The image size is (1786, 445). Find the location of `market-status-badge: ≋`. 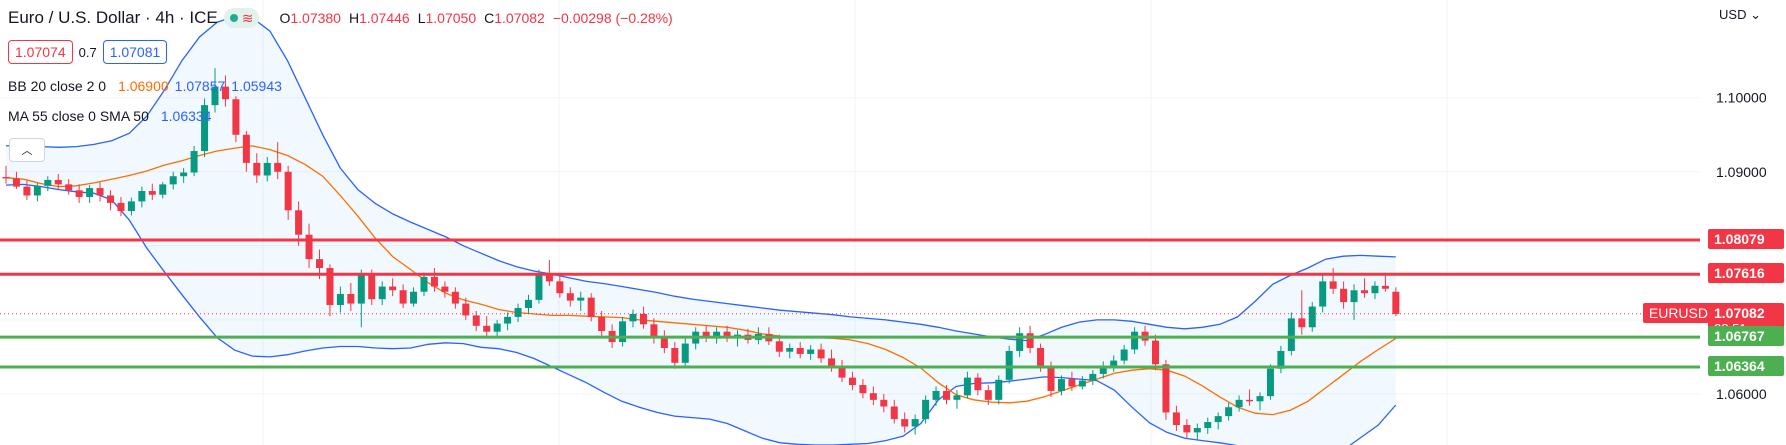

market-status-badge: ≋ is located at coordinates (241, 18).